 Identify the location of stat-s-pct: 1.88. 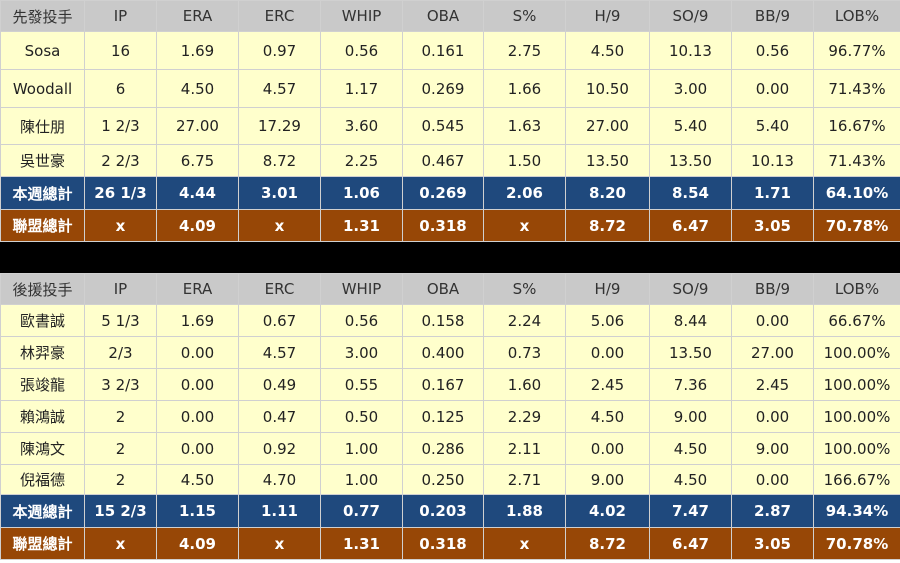
(524, 511).